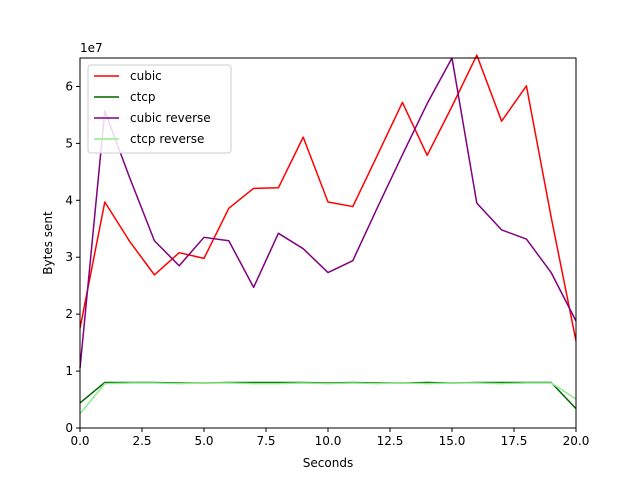 The width and height of the screenshot is (640, 480). What do you see at coordinates (143, 97) in the screenshot?
I see `legend-label-ctcp: ctcp` at bounding box center [143, 97].